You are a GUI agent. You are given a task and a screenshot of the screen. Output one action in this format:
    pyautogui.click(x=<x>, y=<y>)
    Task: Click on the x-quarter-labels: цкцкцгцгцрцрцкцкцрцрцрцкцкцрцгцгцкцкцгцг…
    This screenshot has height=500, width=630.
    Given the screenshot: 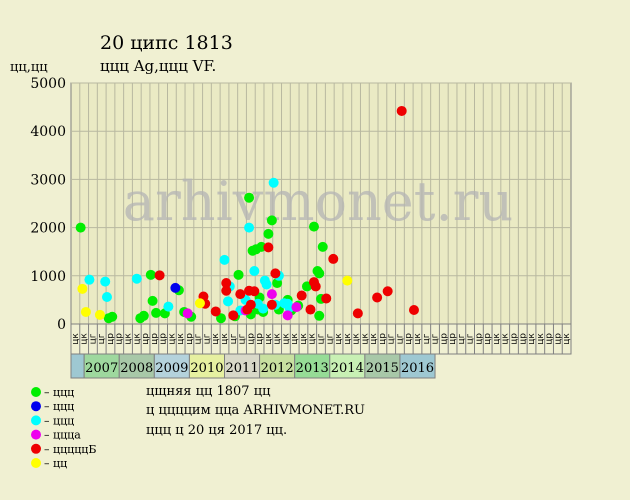 What is the action you would take?
    pyautogui.click(x=321, y=339)
    